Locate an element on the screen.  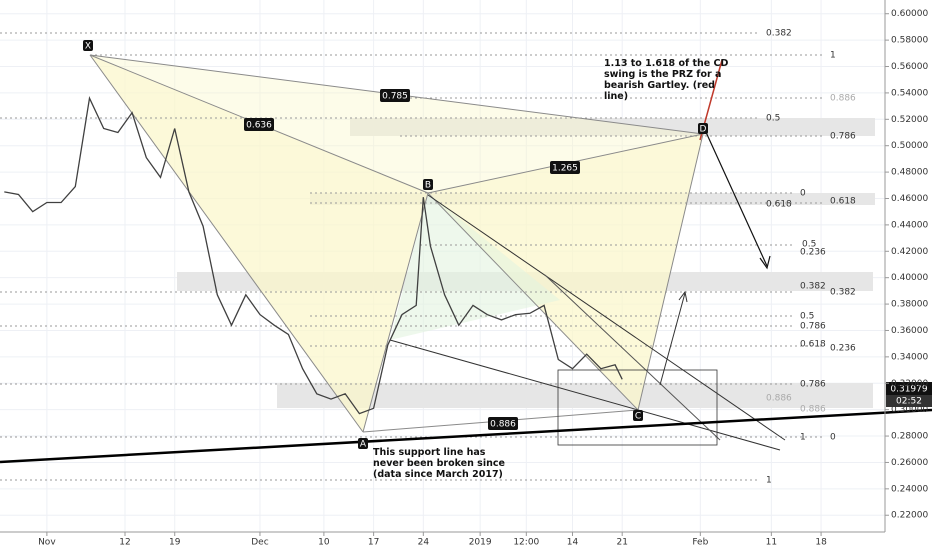
y-tick-label: 0.58000 is located at coordinates (909, 41).